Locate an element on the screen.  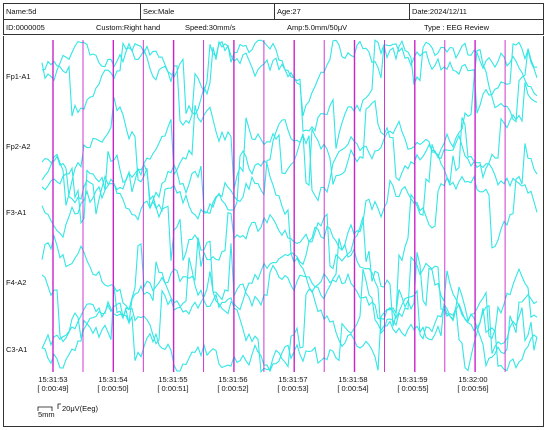
header-row-1: Name:5d Sex:Male Age:27 Date:2024/12/11 is located at coordinates (273, 12).